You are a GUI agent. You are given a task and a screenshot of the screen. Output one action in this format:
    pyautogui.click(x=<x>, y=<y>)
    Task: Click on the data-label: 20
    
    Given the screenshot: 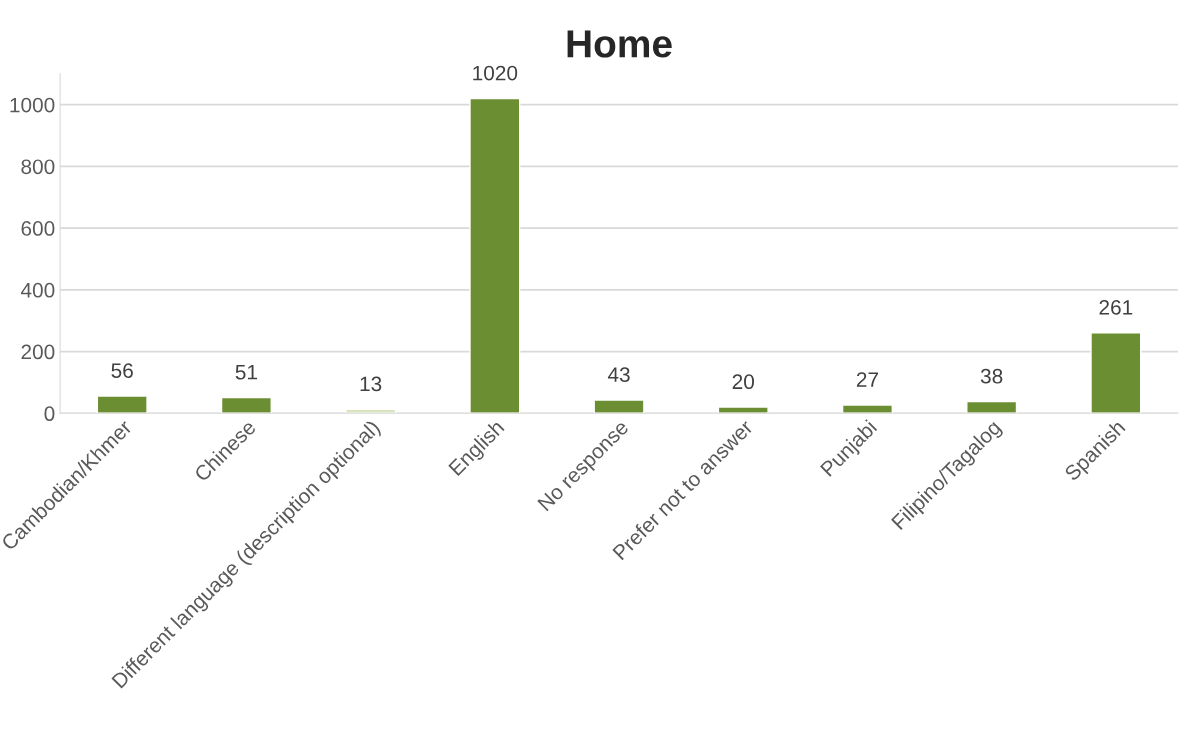 What is the action you would take?
    pyautogui.click(x=743, y=382)
    